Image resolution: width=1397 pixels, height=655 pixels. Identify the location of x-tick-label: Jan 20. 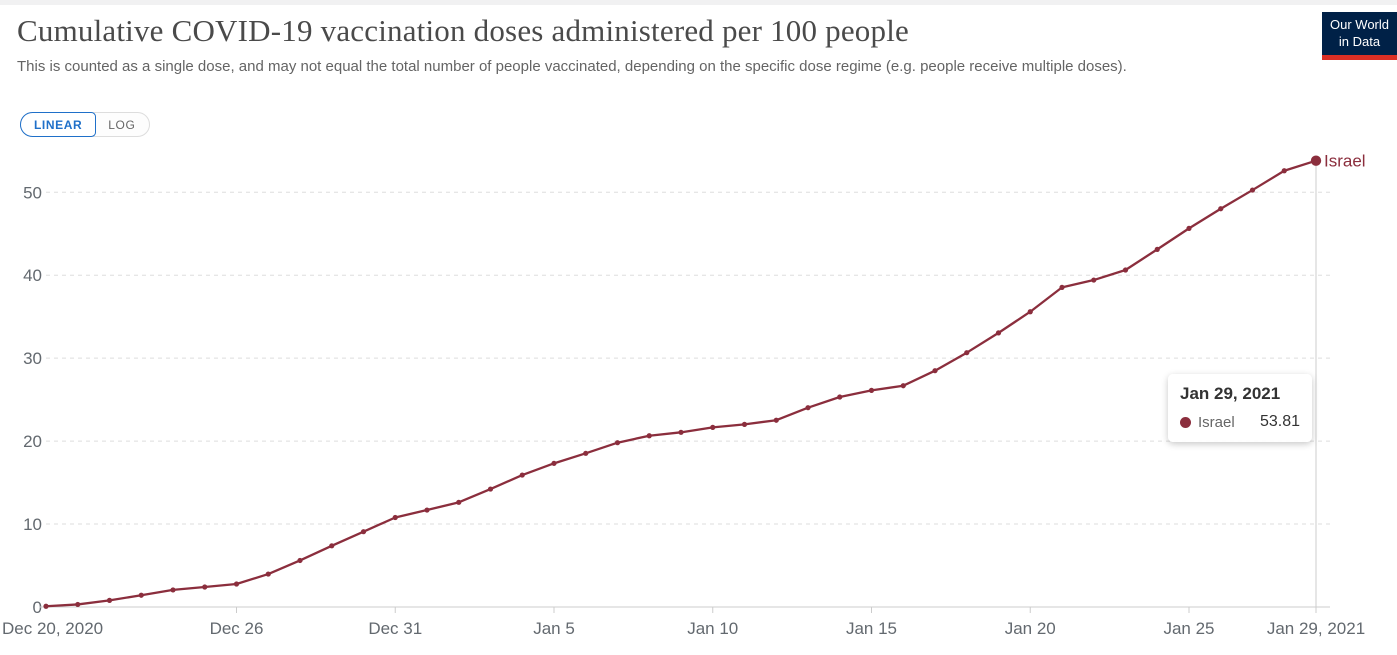
(1030, 628).